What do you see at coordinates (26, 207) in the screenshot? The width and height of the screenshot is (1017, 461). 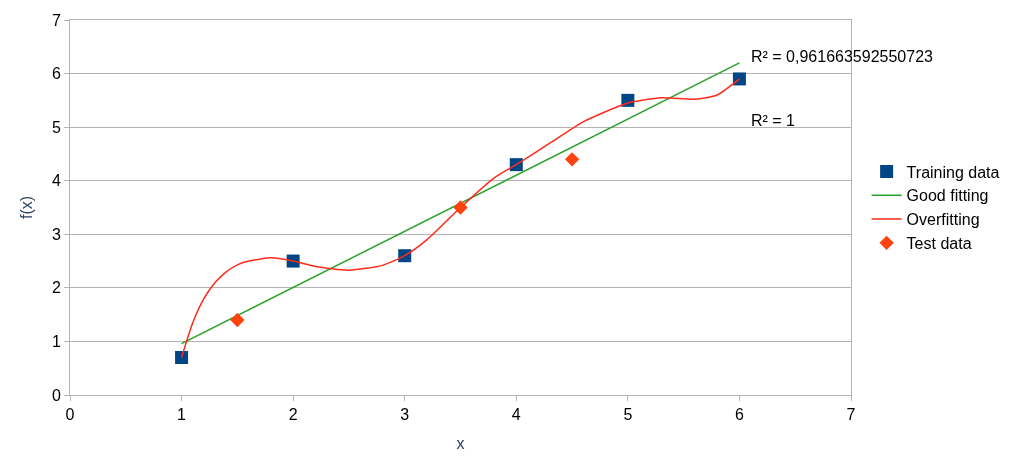 I see `y-axis-title: f(x)` at bounding box center [26, 207].